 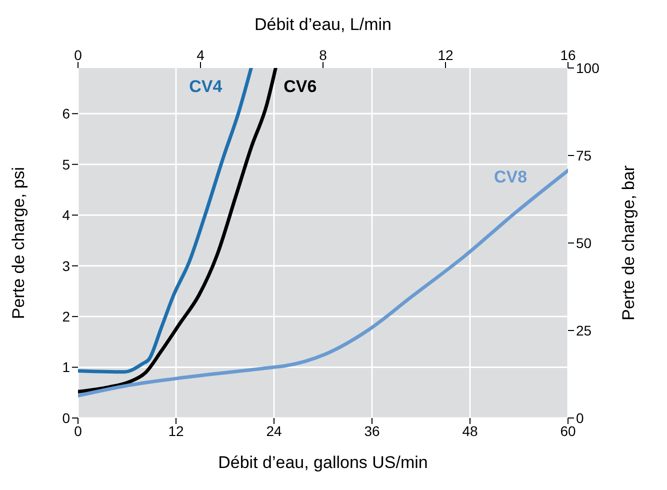 I want to click on x-tick-label: 12, so click(x=176, y=430).